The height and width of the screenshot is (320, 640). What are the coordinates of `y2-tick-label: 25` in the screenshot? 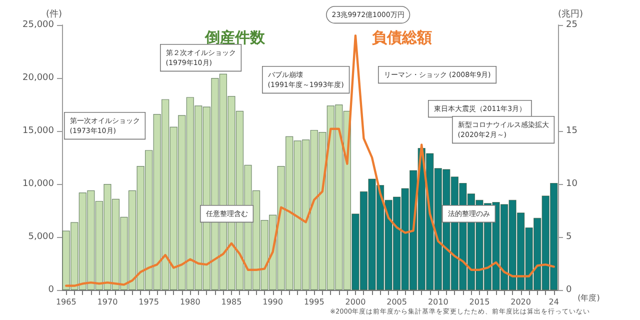 It's located at (572, 25).